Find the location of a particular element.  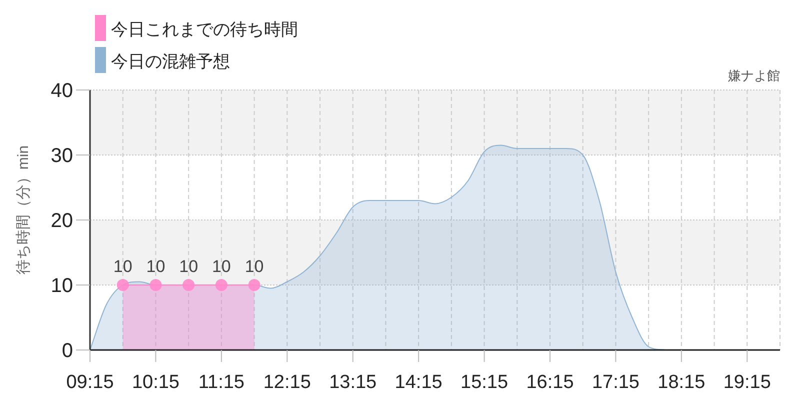

x-tick-label: 17:15 is located at coordinates (616, 382).